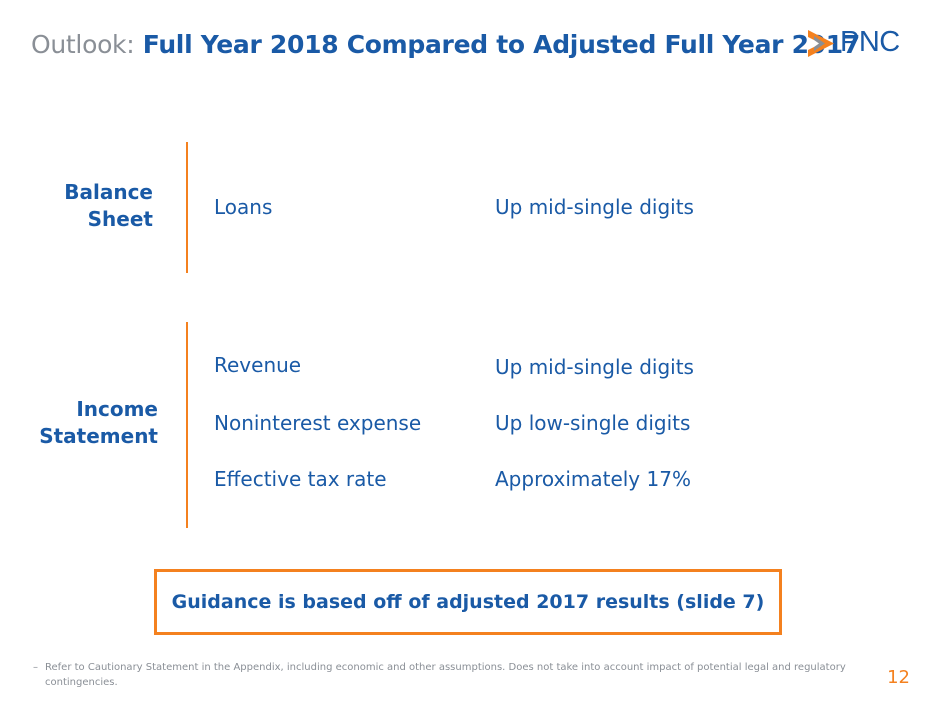  Describe the element at coordinates (243, 207) in the screenshot. I see `balance-sheet-item-loans: Loans` at that location.